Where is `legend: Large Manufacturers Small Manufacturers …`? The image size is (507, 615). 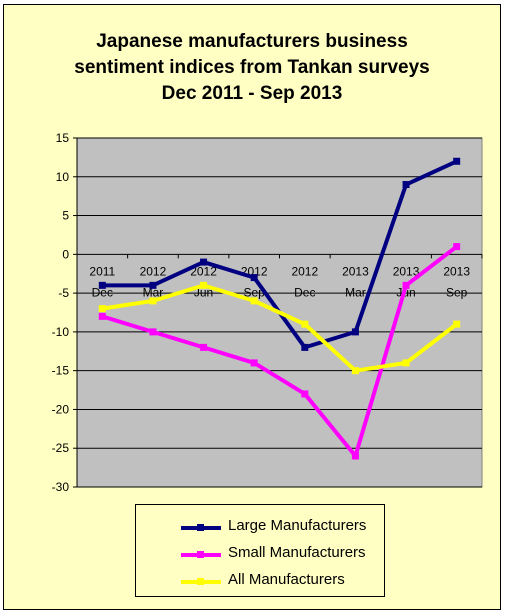
legend: Large Manufacturers Small Manufacturers … is located at coordinates (260, 550).